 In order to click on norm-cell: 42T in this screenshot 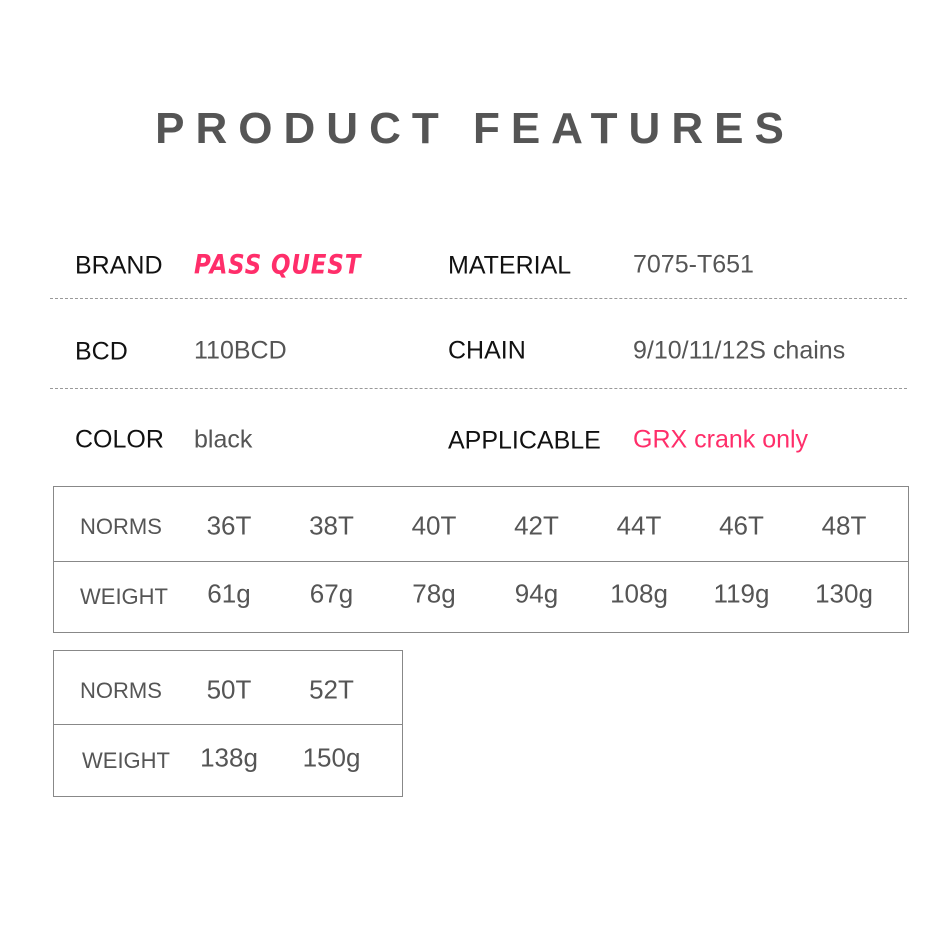, I will do `click(536, 525)`.